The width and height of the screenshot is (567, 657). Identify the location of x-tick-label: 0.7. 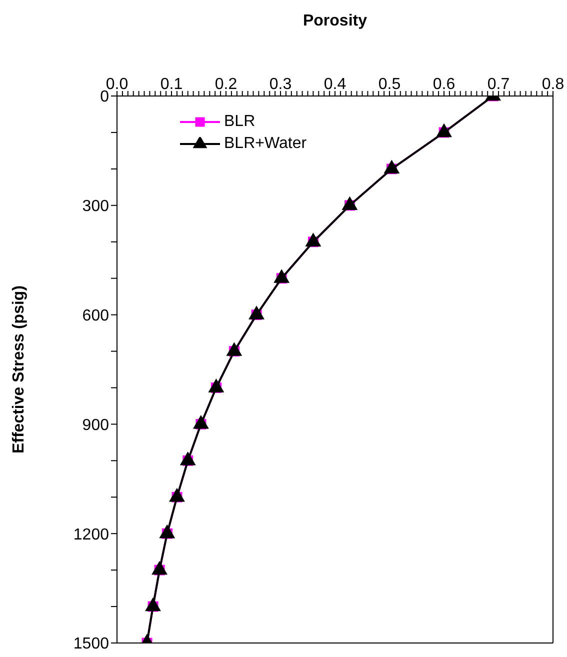
(498, 84).